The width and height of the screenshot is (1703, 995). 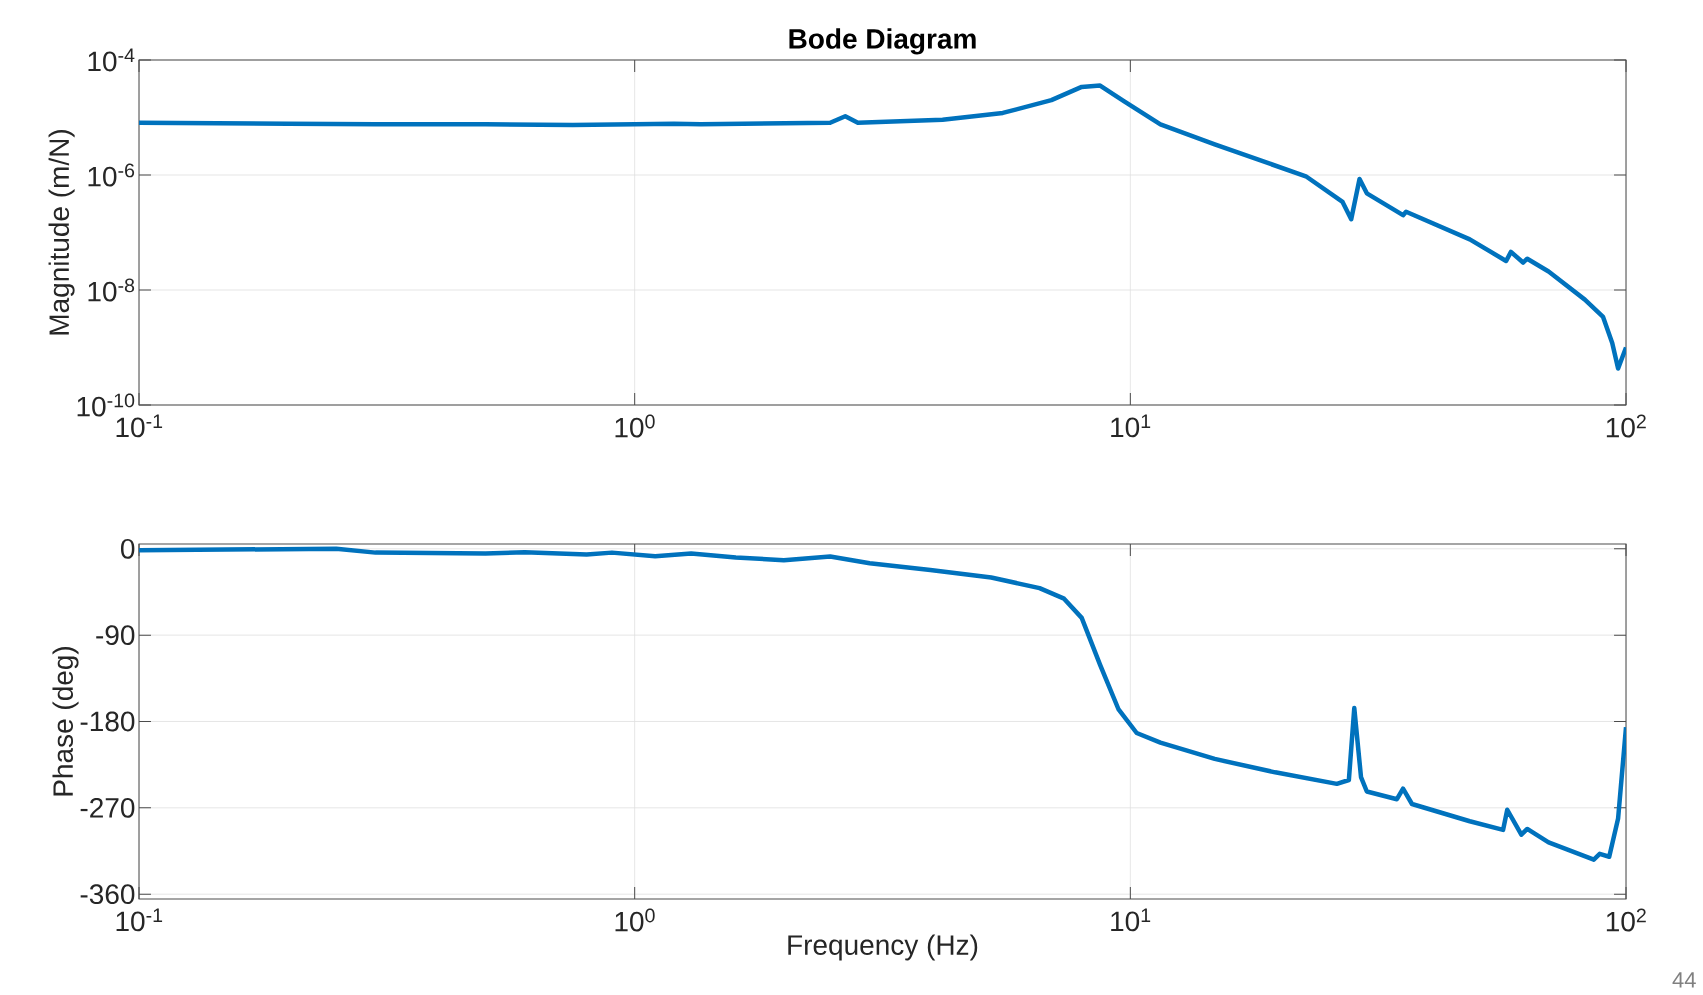 I want to click on y-tick-label: -360, so click(x=107, y=894).